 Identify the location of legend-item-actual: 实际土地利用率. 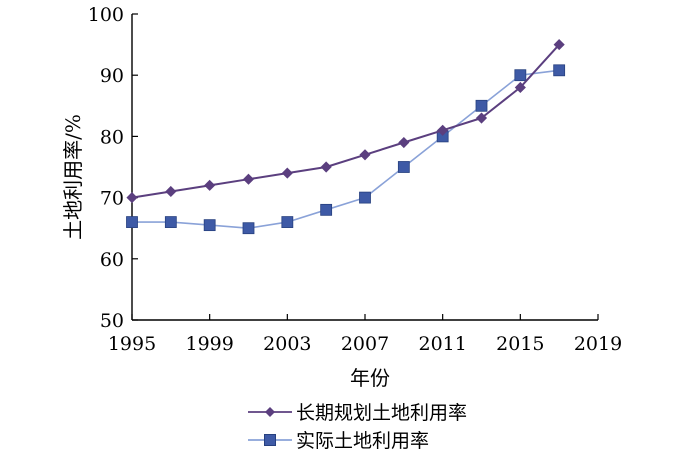
(338, 441).